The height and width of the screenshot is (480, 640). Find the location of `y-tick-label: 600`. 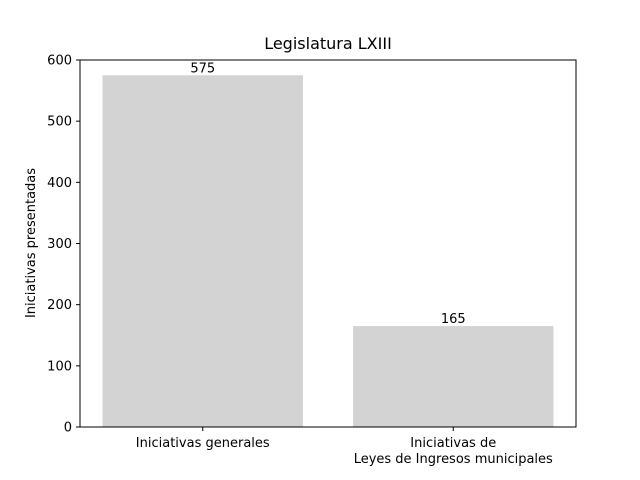

y-tick-label: 600 is located at coordinates (59, 61).